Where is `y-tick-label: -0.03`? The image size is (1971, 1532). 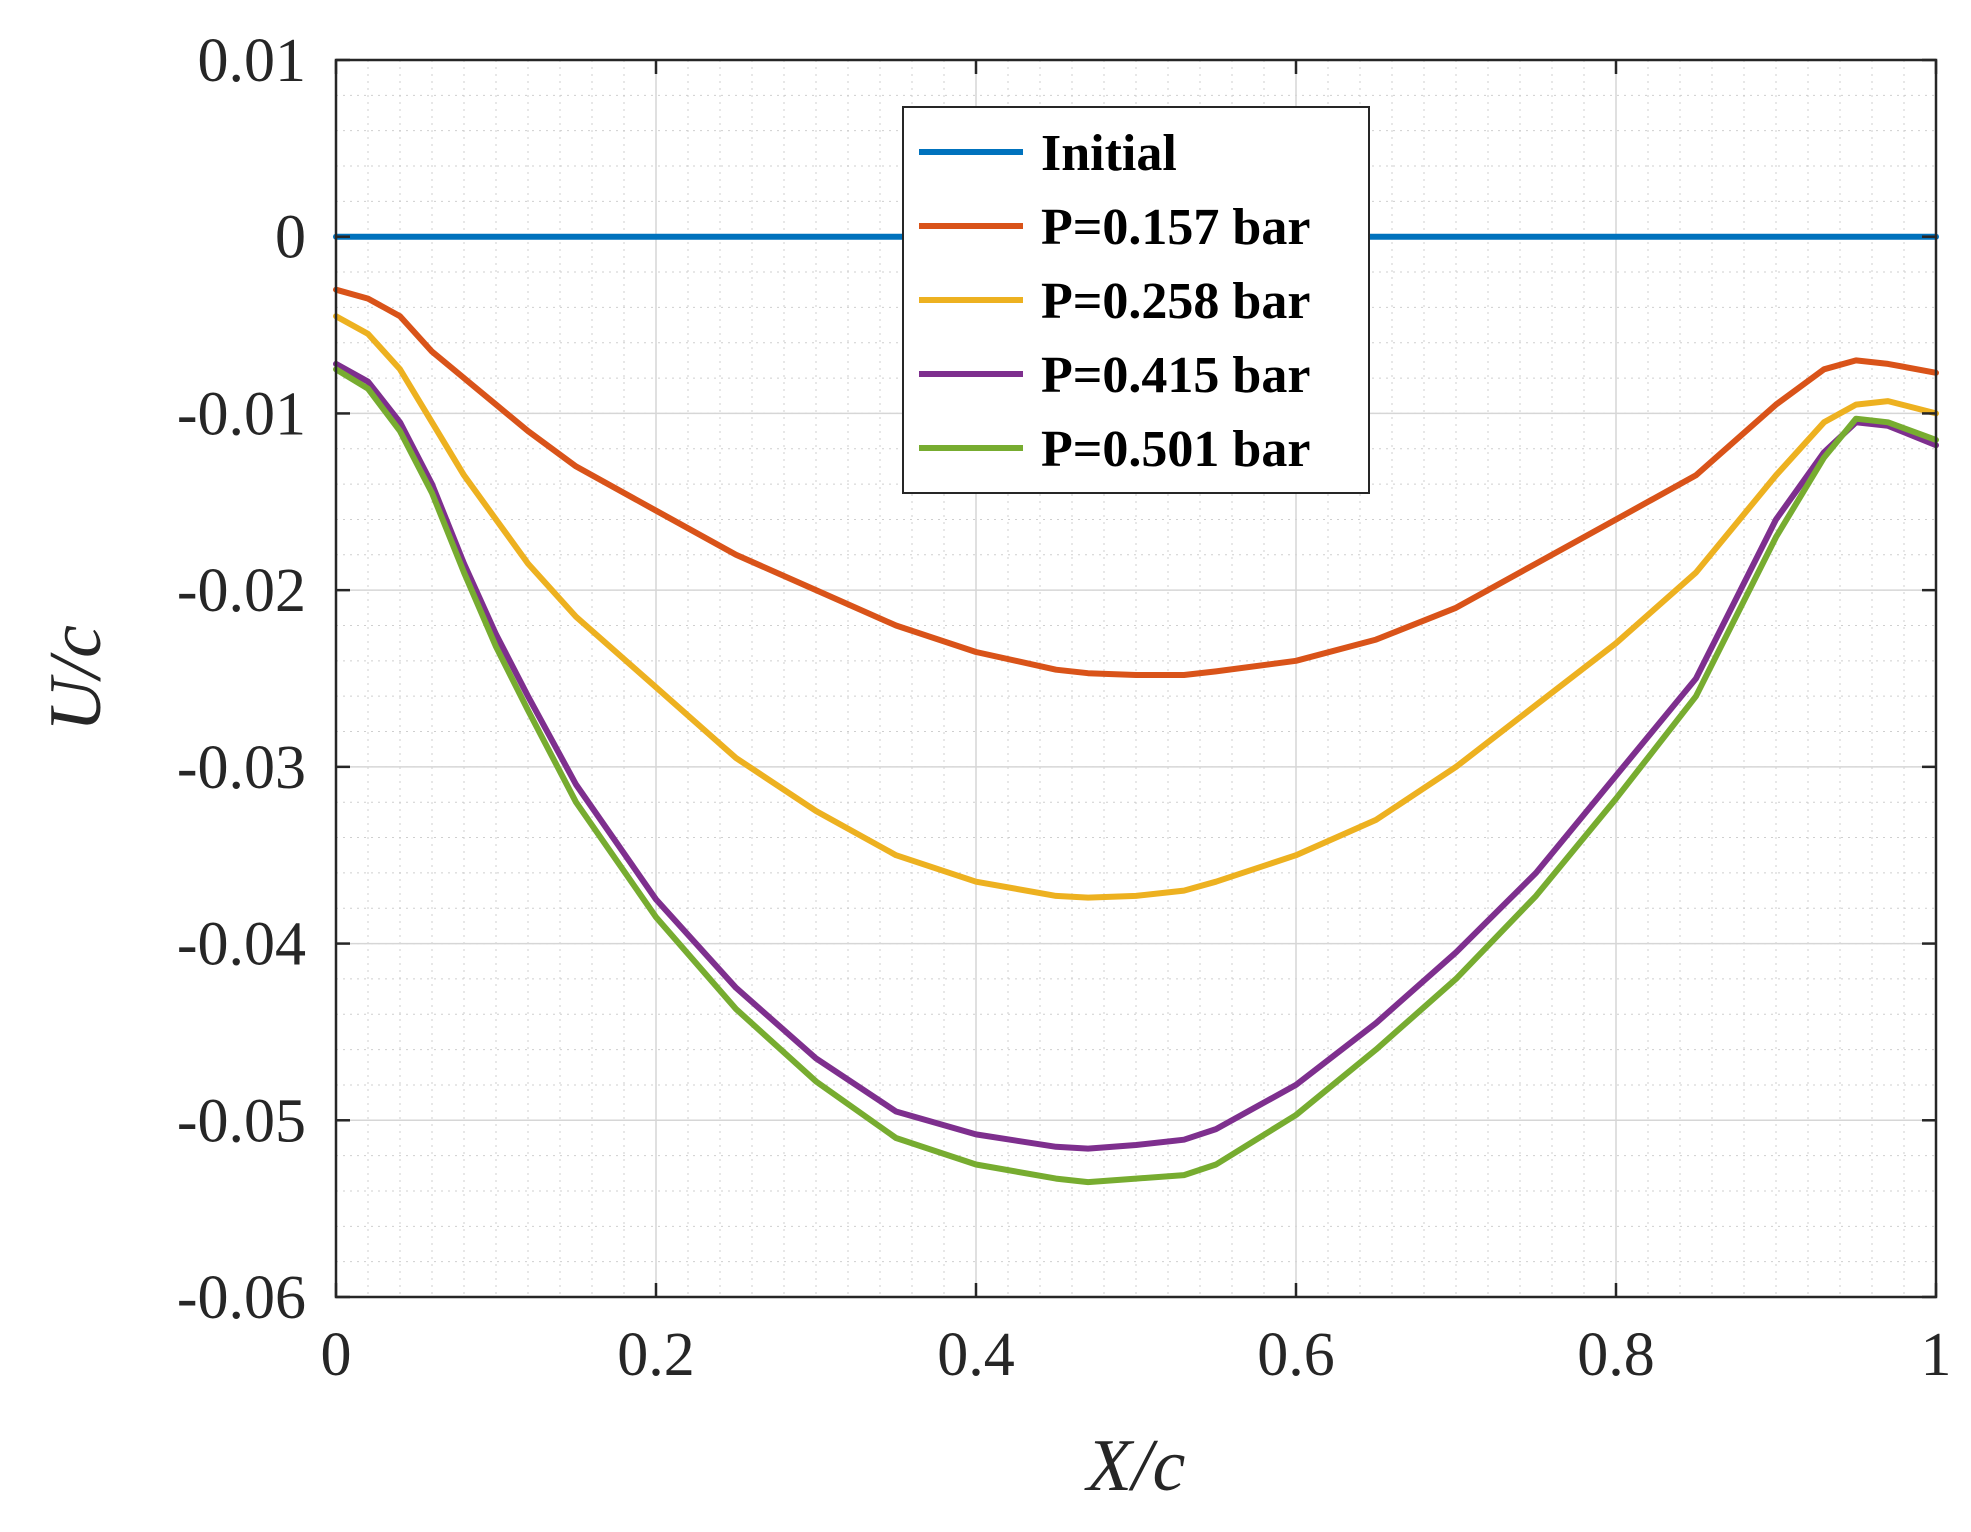
y-tick-label: -0.03 is located at coordinates (241, 768).